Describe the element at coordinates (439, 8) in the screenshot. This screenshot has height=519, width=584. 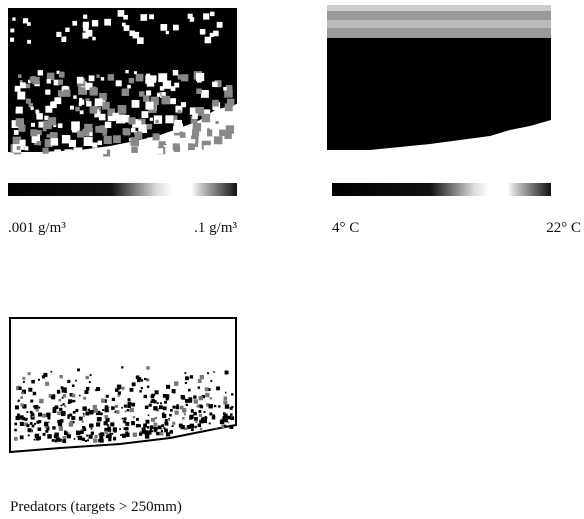
I see `surface-layer` at that location.